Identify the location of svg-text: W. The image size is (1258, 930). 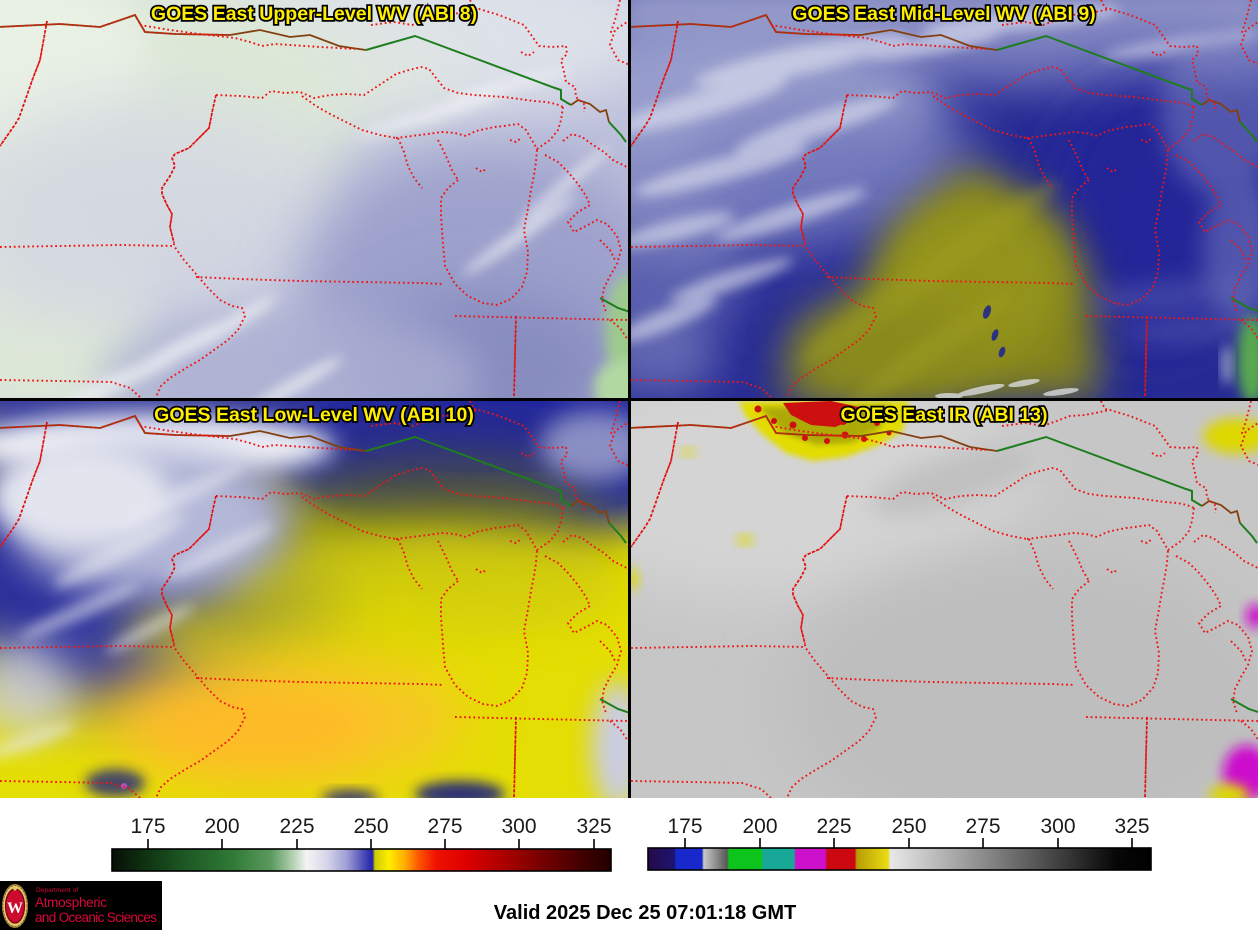
(15, 908).